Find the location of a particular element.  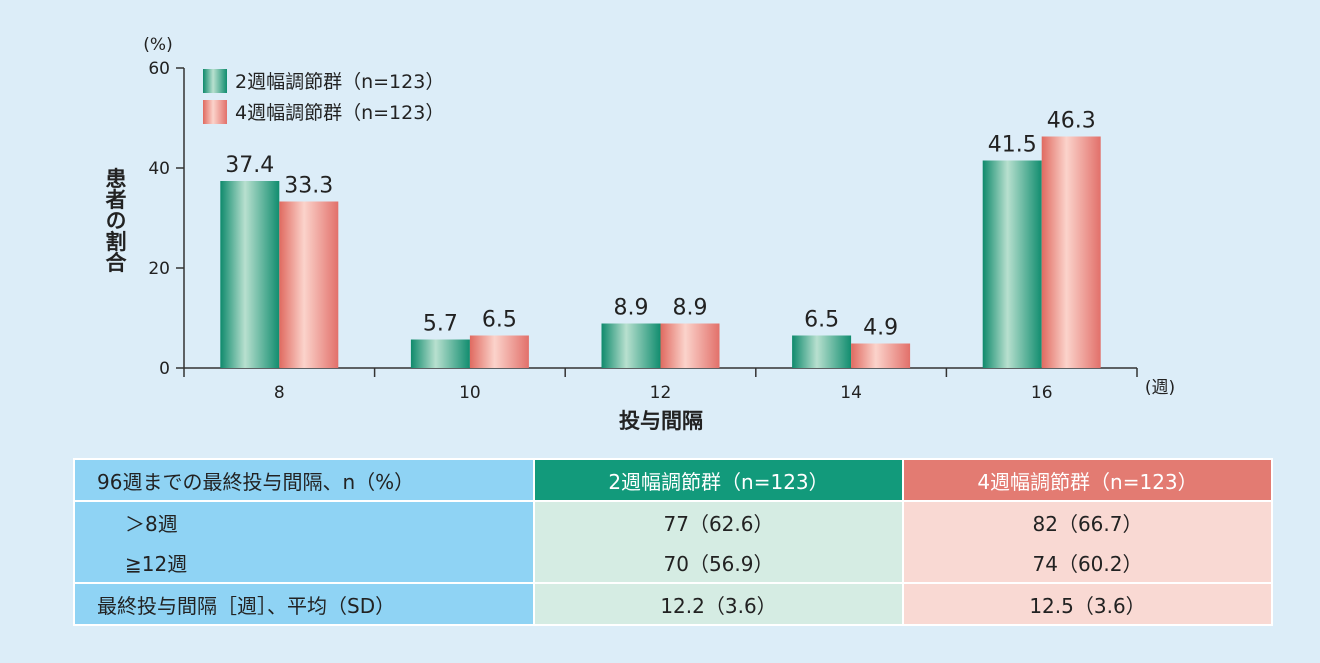

y-tick-label: 60 is located at coordinates (159, 69).